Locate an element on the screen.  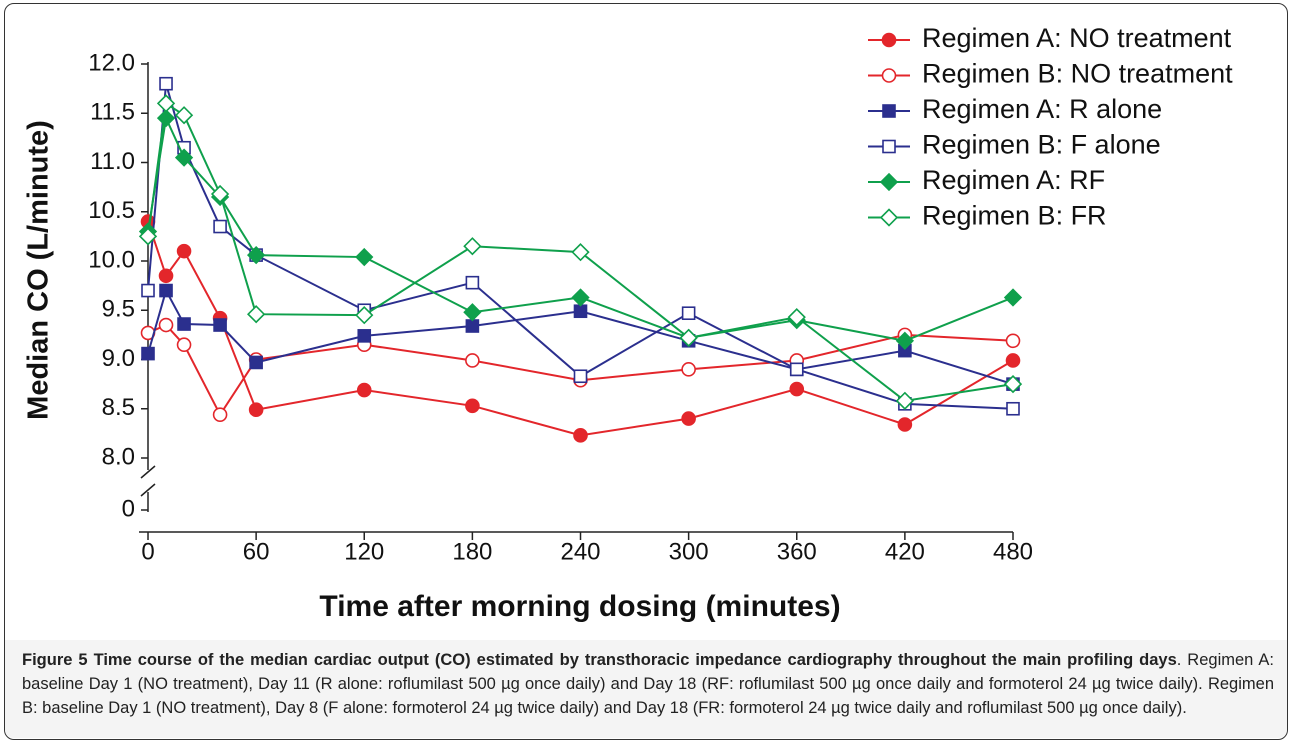
x-tick-label: 60 is located at coordinates (256, 551).